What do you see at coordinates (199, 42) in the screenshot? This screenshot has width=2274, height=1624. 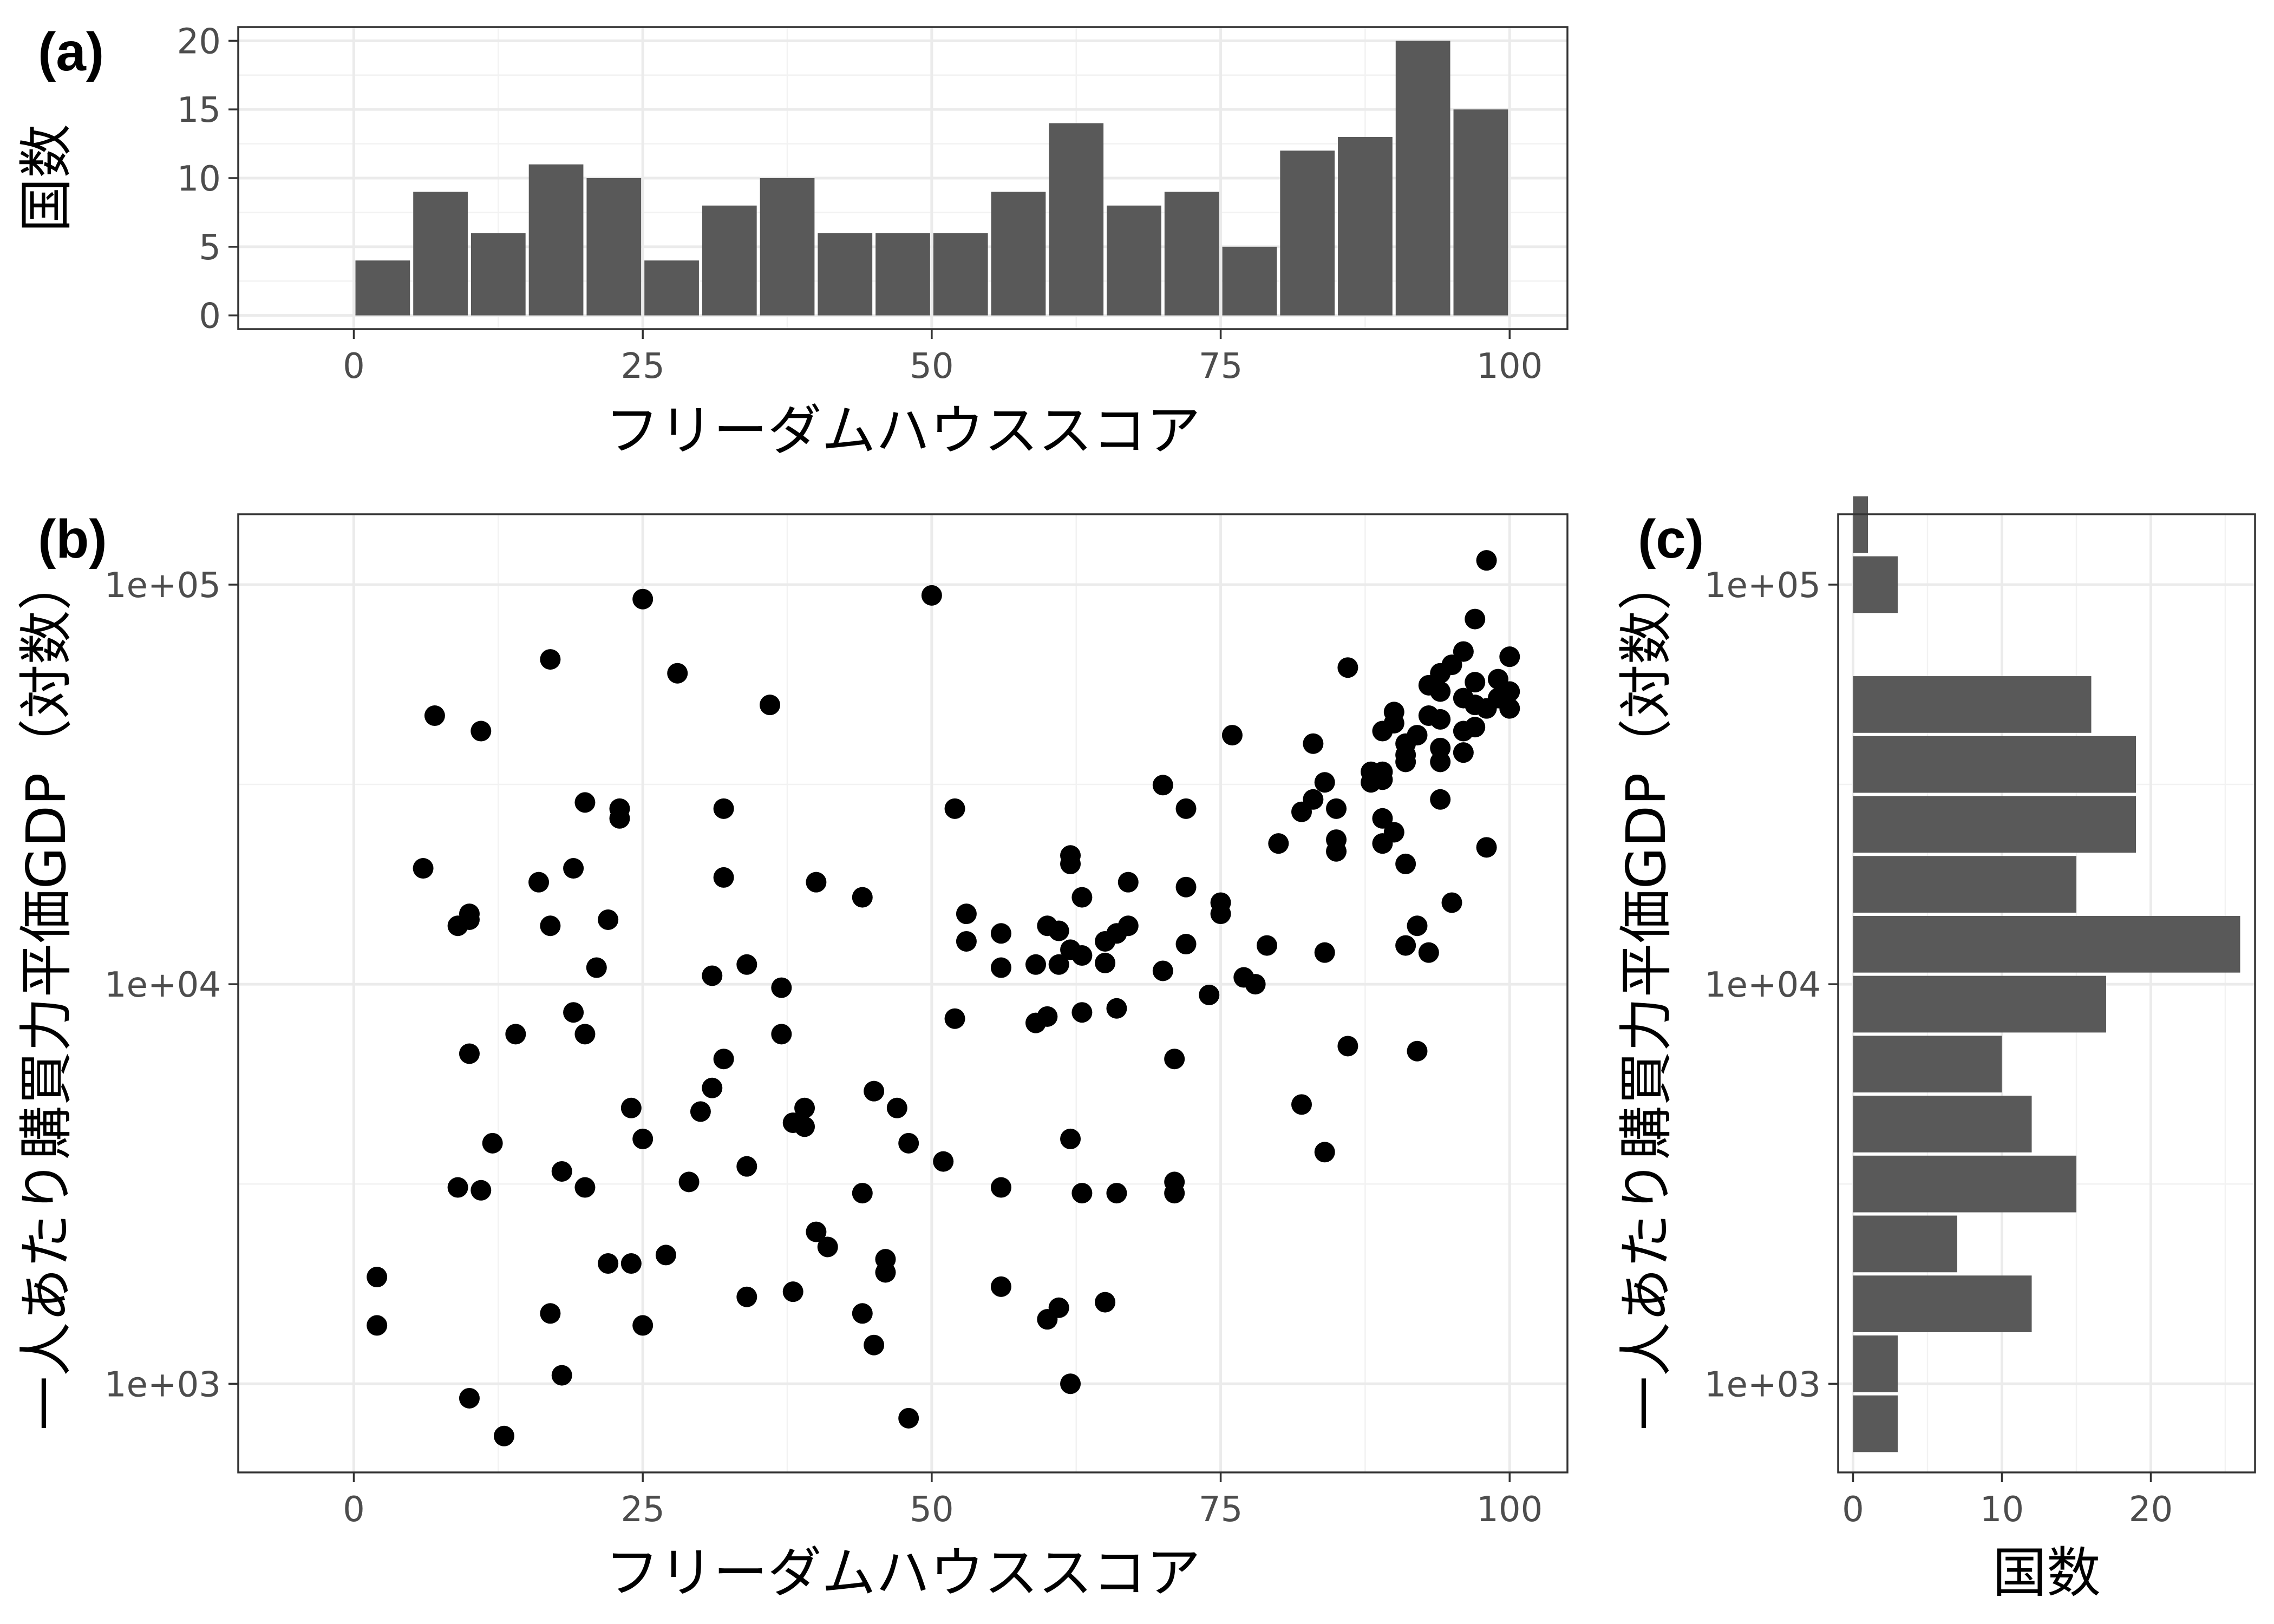 I see `y-tick-label: 20` at bounding box center [199, 42].